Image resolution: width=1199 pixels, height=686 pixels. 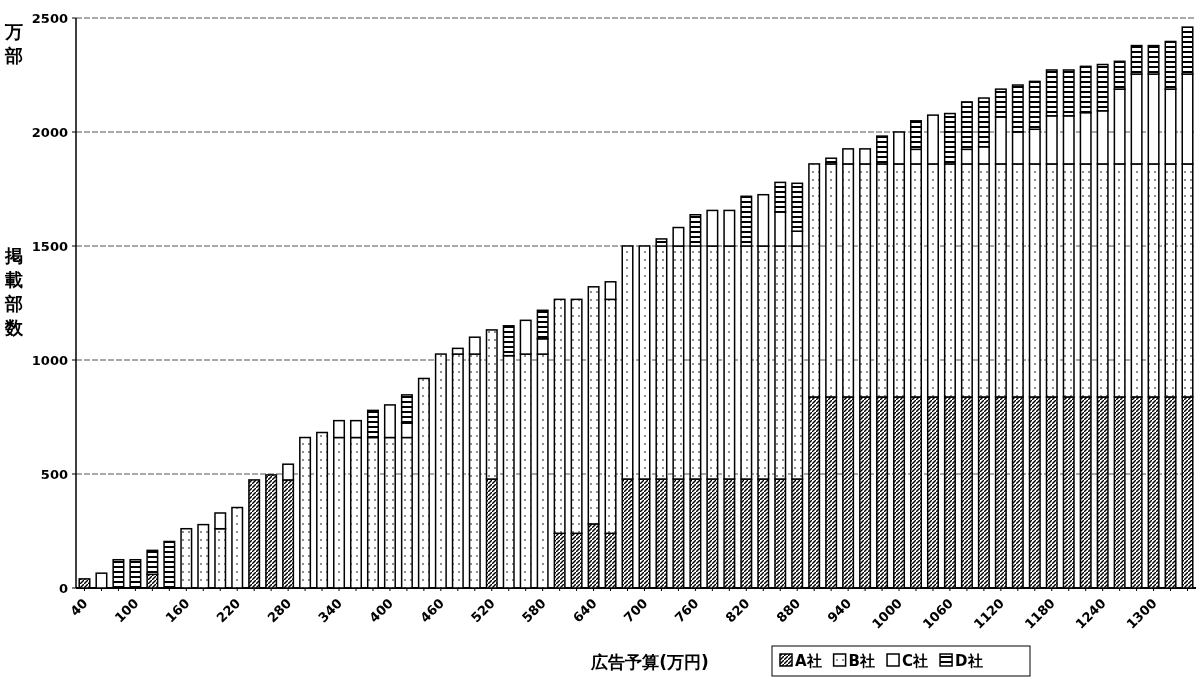 What do you see at coordinates (969, 661) in the screenshot?
I see `legend-label: D社` at bounding box center [969, 661].